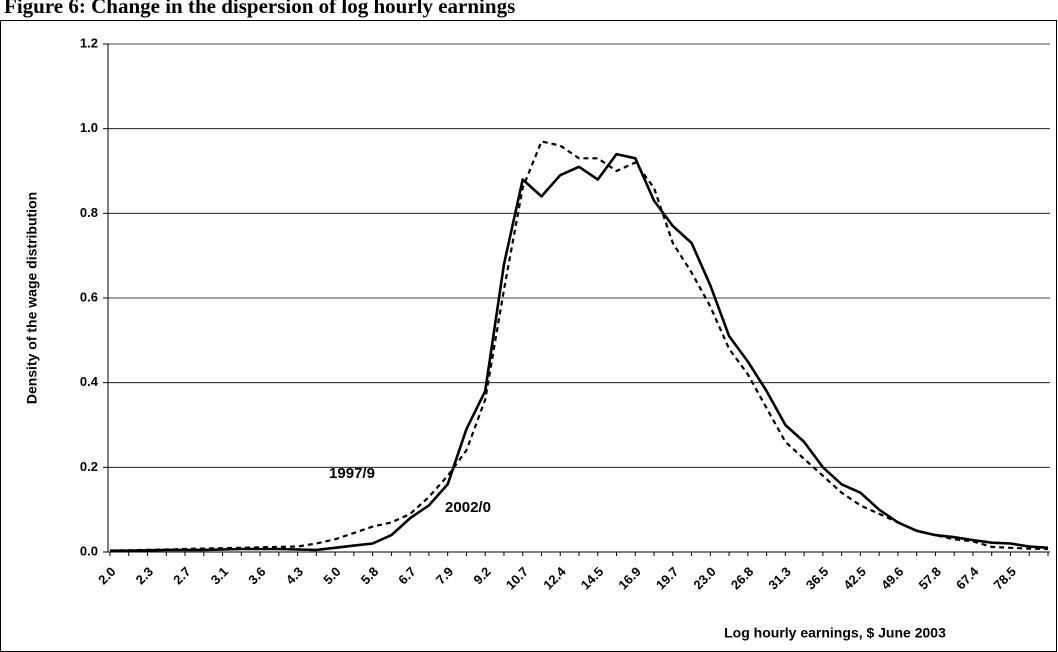  What do you see at coordinates (835, 633) in the screenshot?
I see `x-axis-title: Log hourly earnings, $ June 2003` at bounding box center [835, 633].